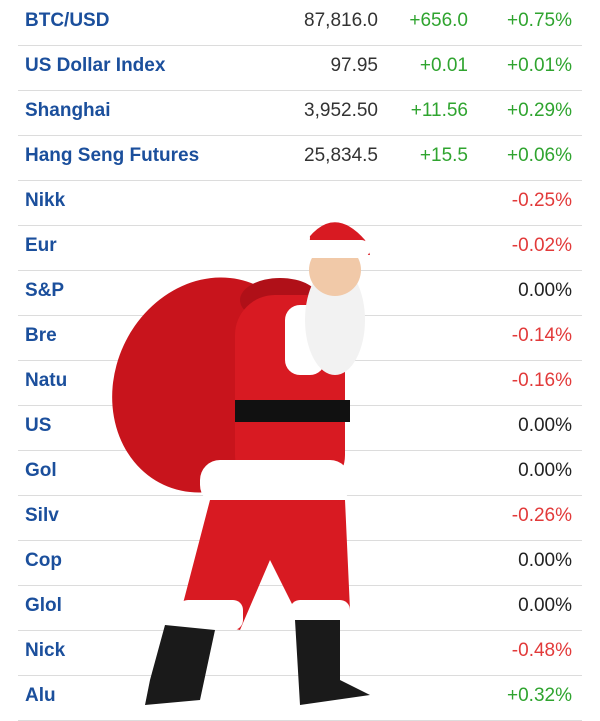 Image resolution: width=600 pixels, height=721 pixels. What do you see at coordinates (45, 200) in the screenshot?
I see `instrument-name: Nikk` at bounding box center [45, 200].